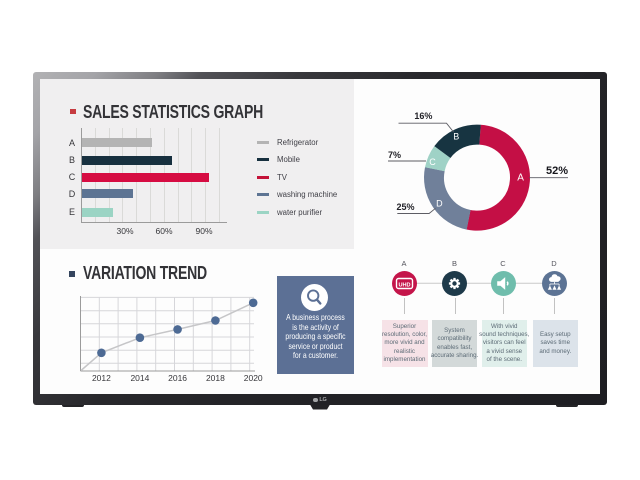 This screenshot has width=640, height=480. What do you see at coordinates (404, 286) in the screenshot?
I see `svg-text: UHD` at bounding box center [404, 286].